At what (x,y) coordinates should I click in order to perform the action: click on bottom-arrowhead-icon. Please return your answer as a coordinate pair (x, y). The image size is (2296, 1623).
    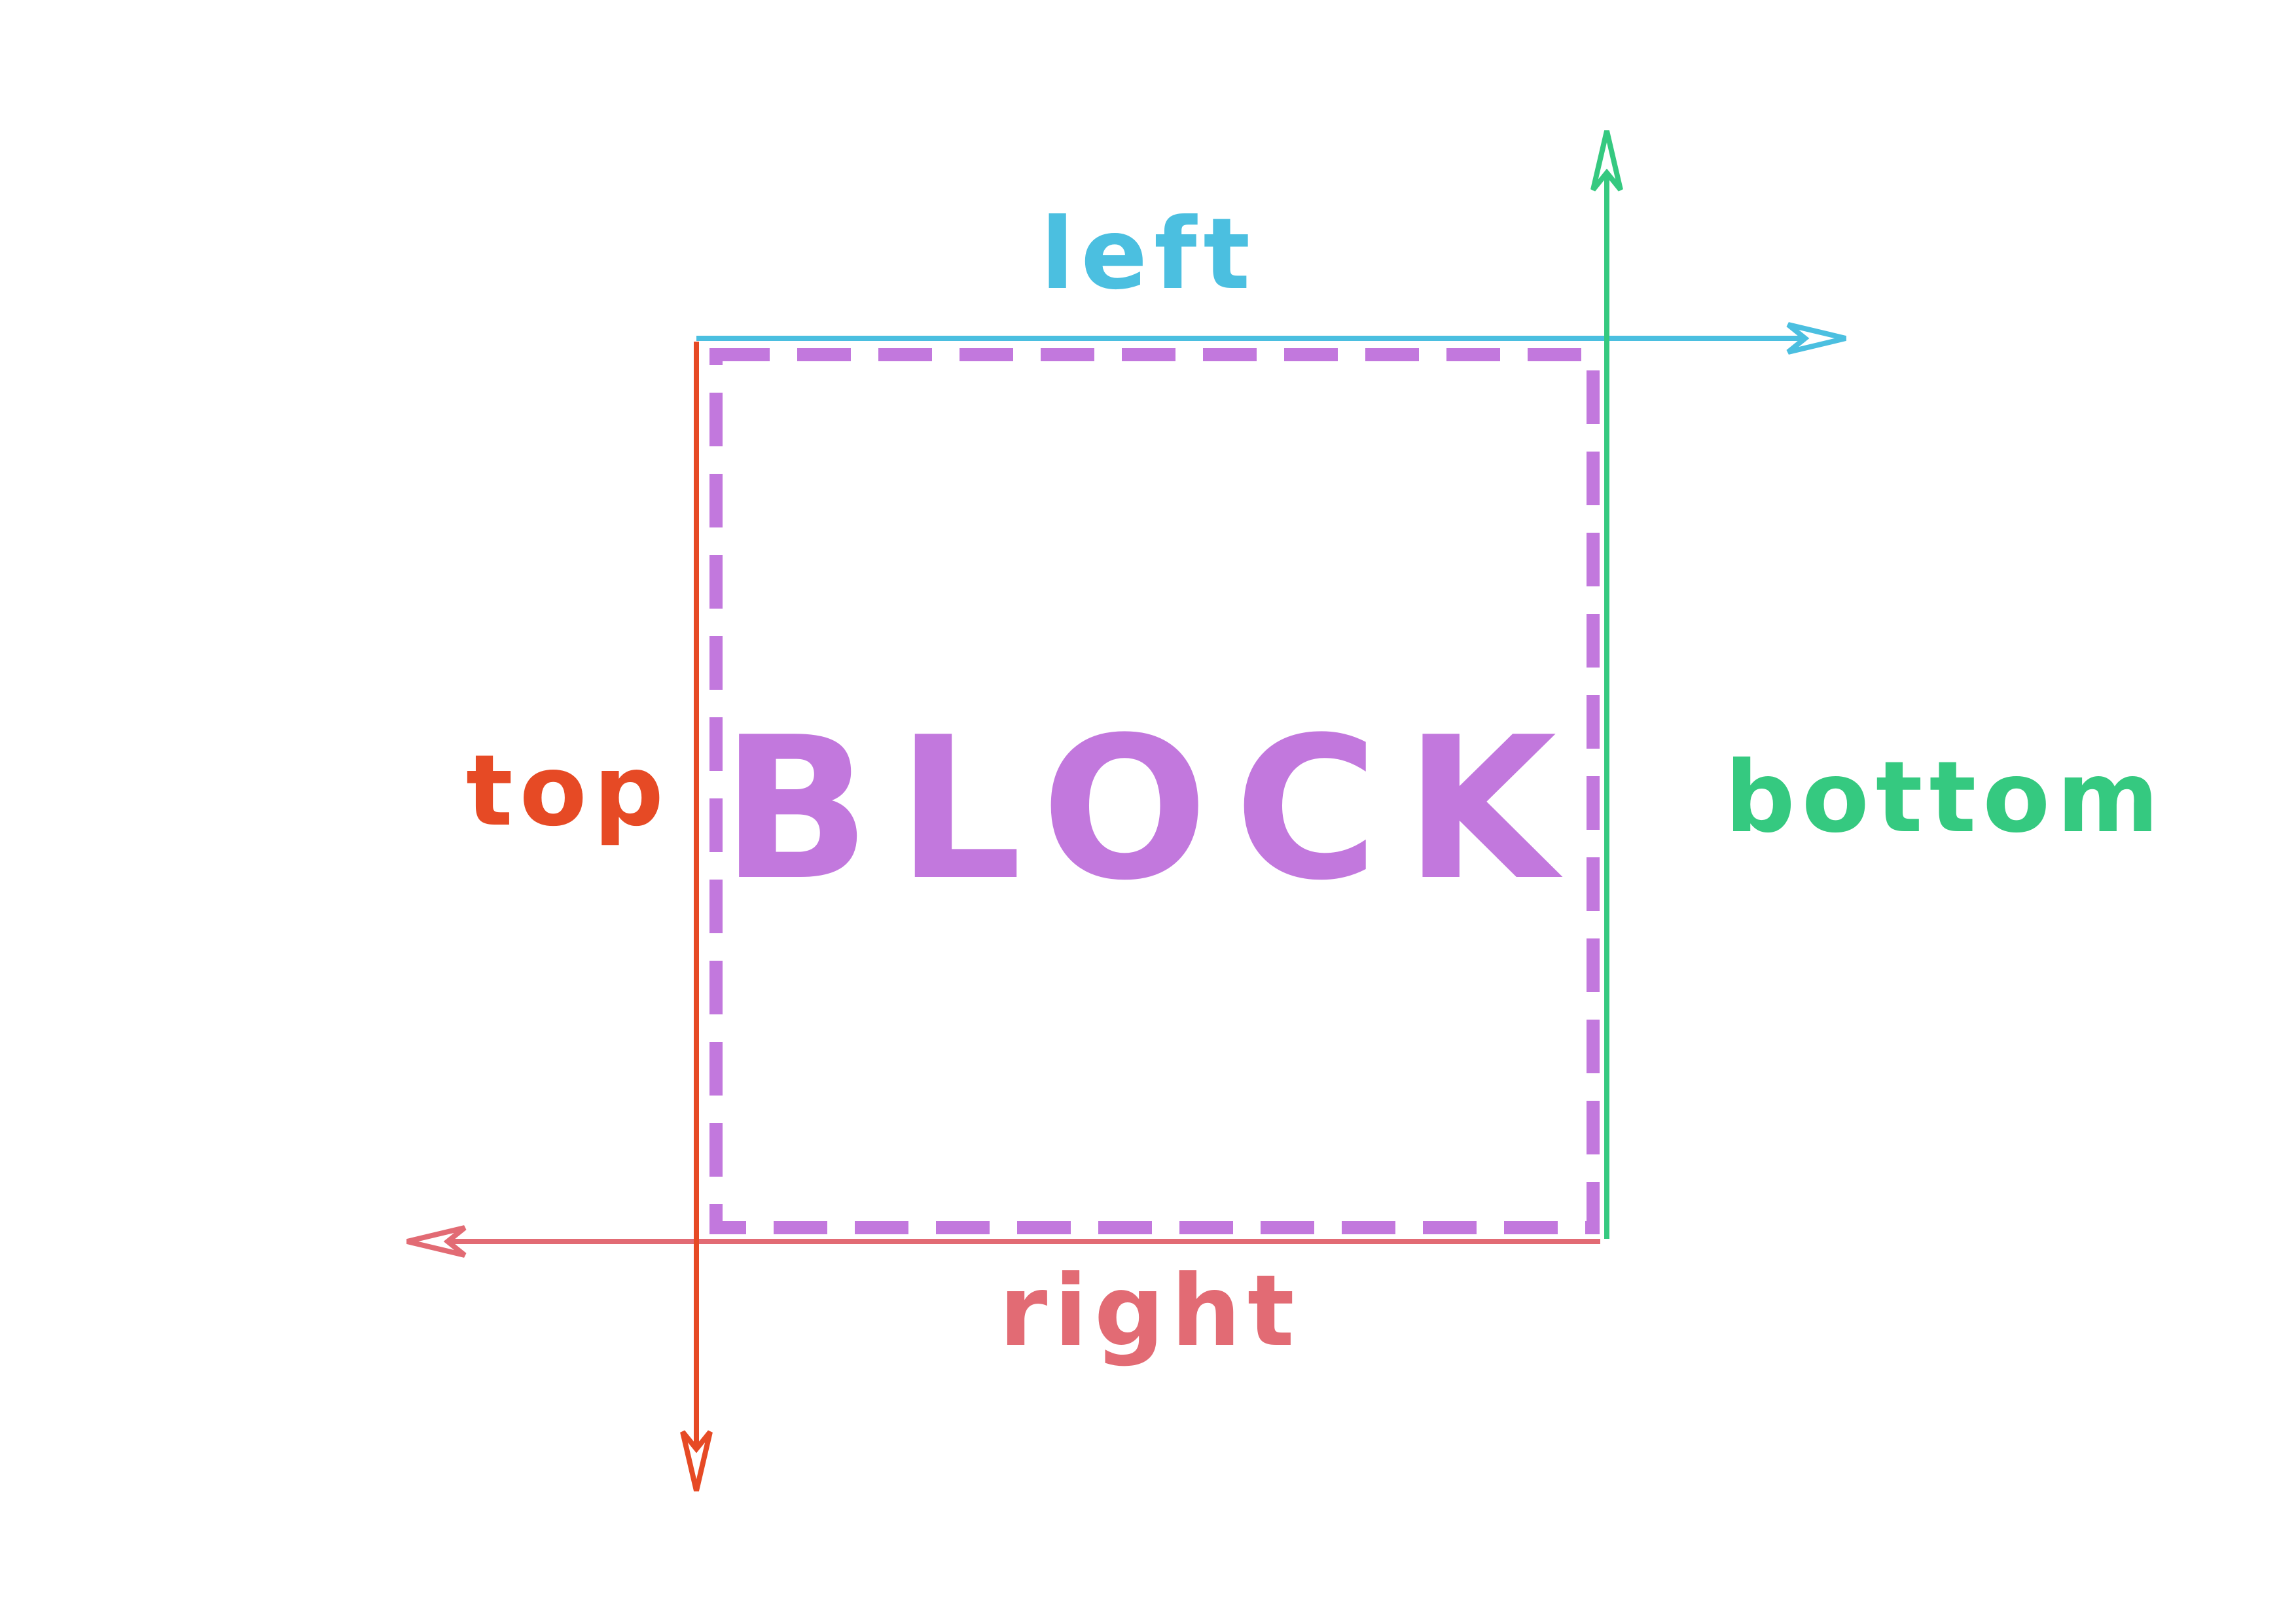
    Looking at the image, I should click on (1607, 161).